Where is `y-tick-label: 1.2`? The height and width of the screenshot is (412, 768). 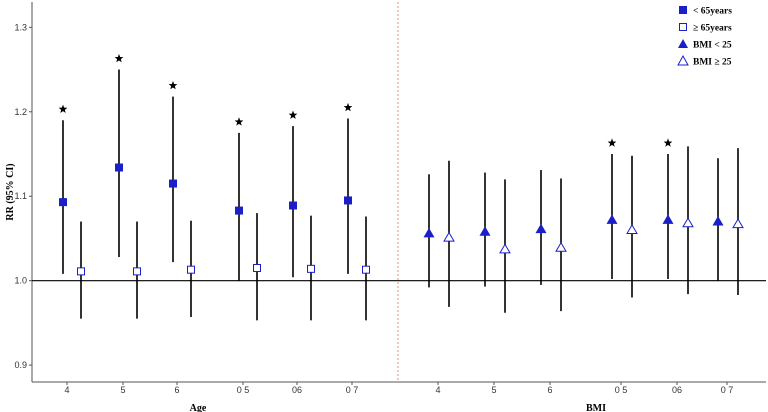
y-tick-label: 1.2 is located at coordinates (20, 112).